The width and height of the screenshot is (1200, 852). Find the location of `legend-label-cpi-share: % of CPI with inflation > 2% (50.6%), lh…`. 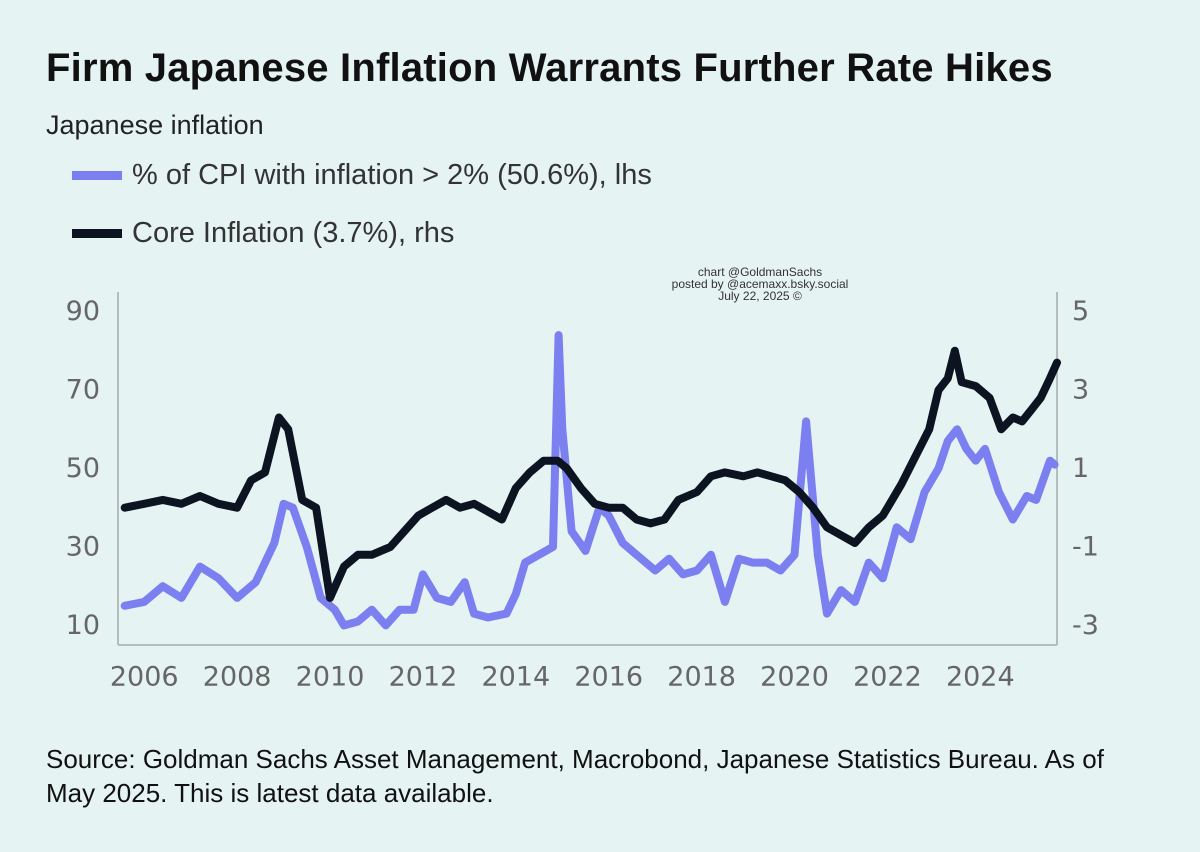

legend-label-cpi-share: % of CPI with inflation > 2% (50.6%), lh… is located at coordinates (392, 174).